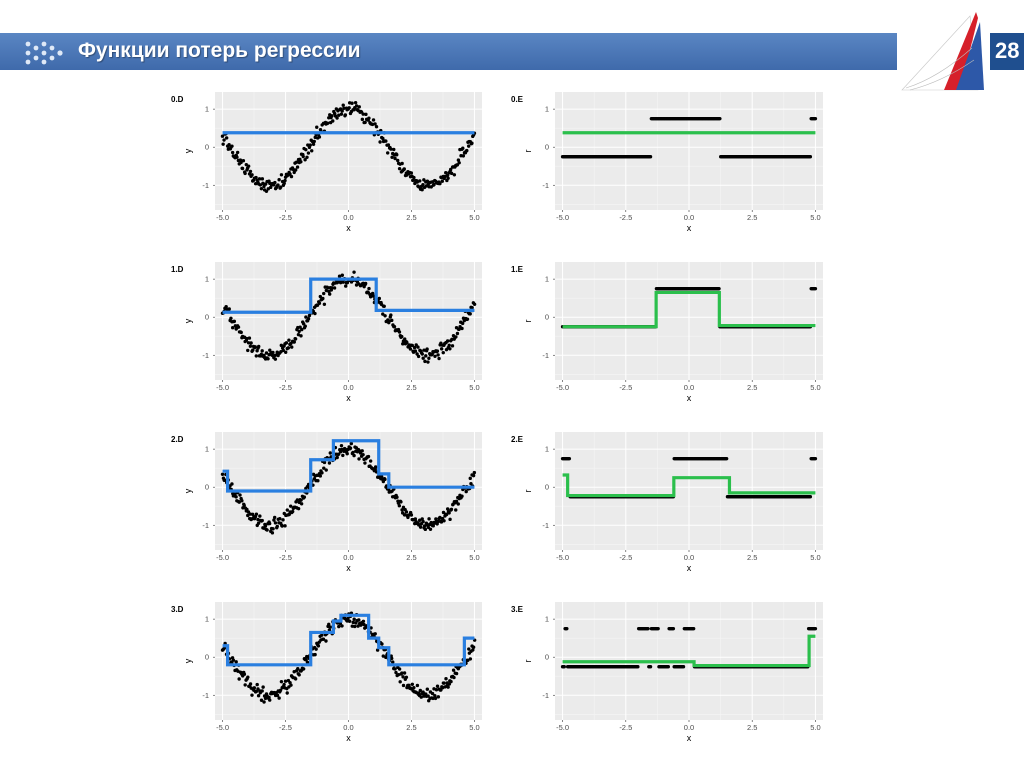 The image size is (1024, 767). I want to click on x-tick-label: -5.0, so click(222, 727).